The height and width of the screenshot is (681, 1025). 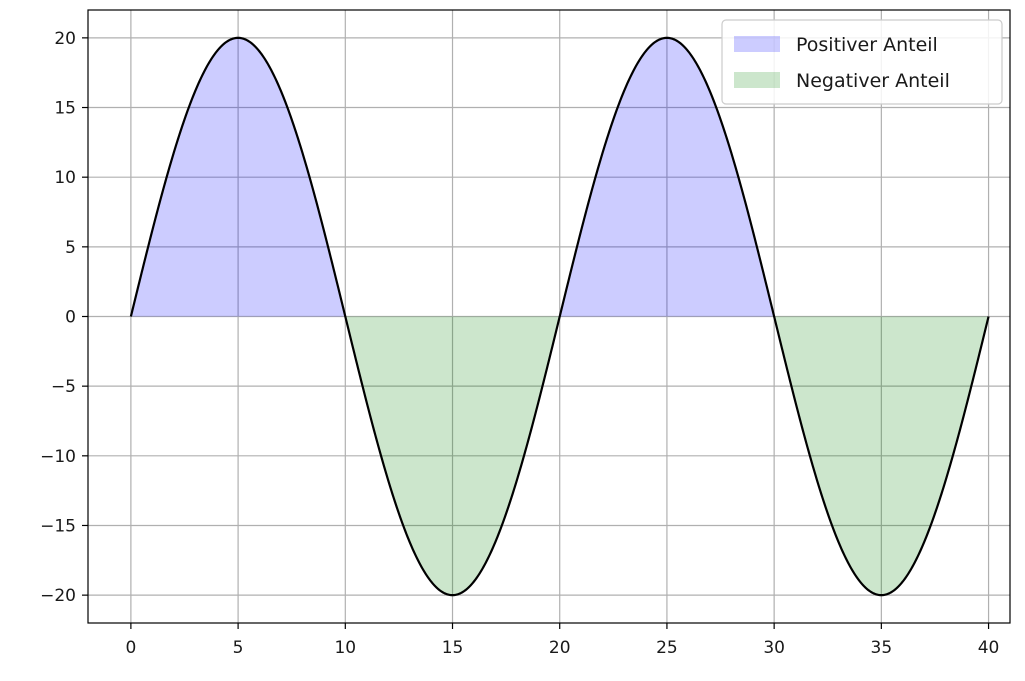 I want to click on y-tick-label: −15, so click(x=58, y=526).